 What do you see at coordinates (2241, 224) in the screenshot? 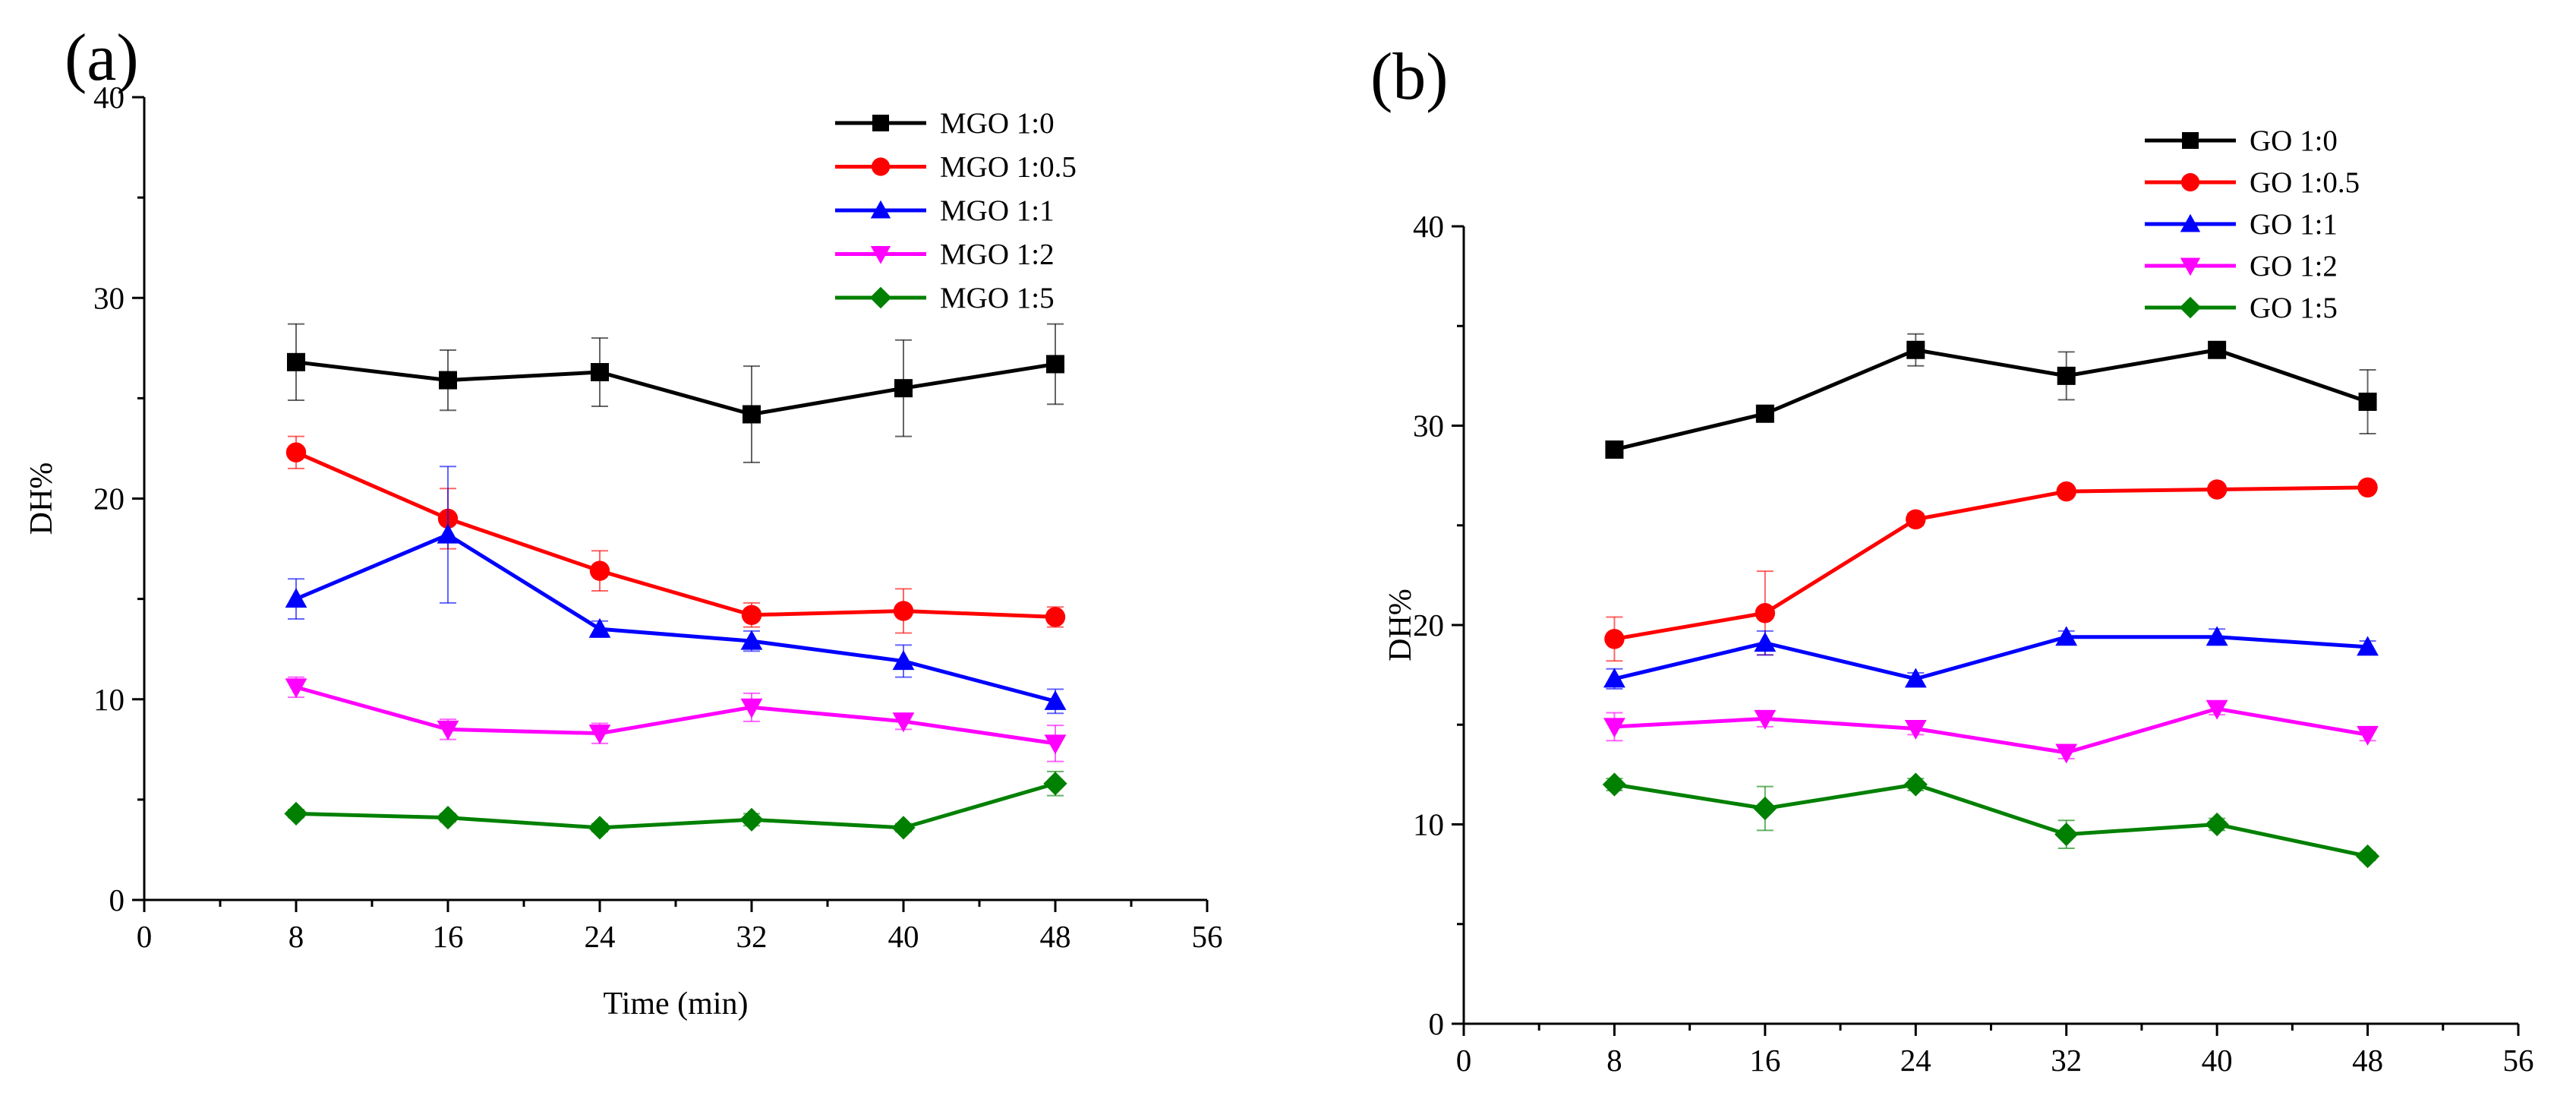
I see `panel-b-legend-item: GO 1:1` at bounding box center [2241, 224].